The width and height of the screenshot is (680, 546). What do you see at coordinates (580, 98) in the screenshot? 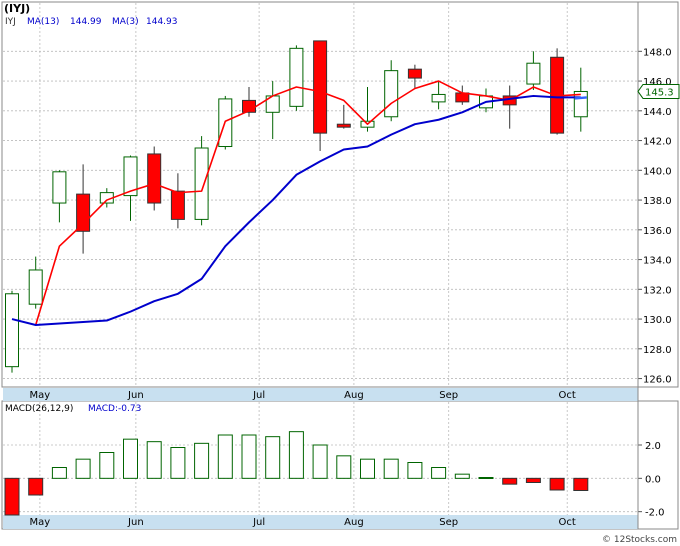
I see `ma-last-marker` at bounding box center [580, 98].